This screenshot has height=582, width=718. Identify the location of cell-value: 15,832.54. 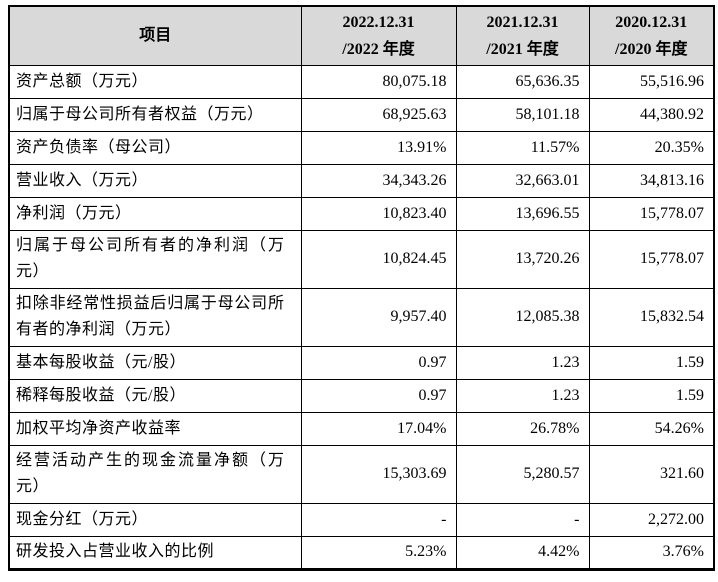
(651, 317).